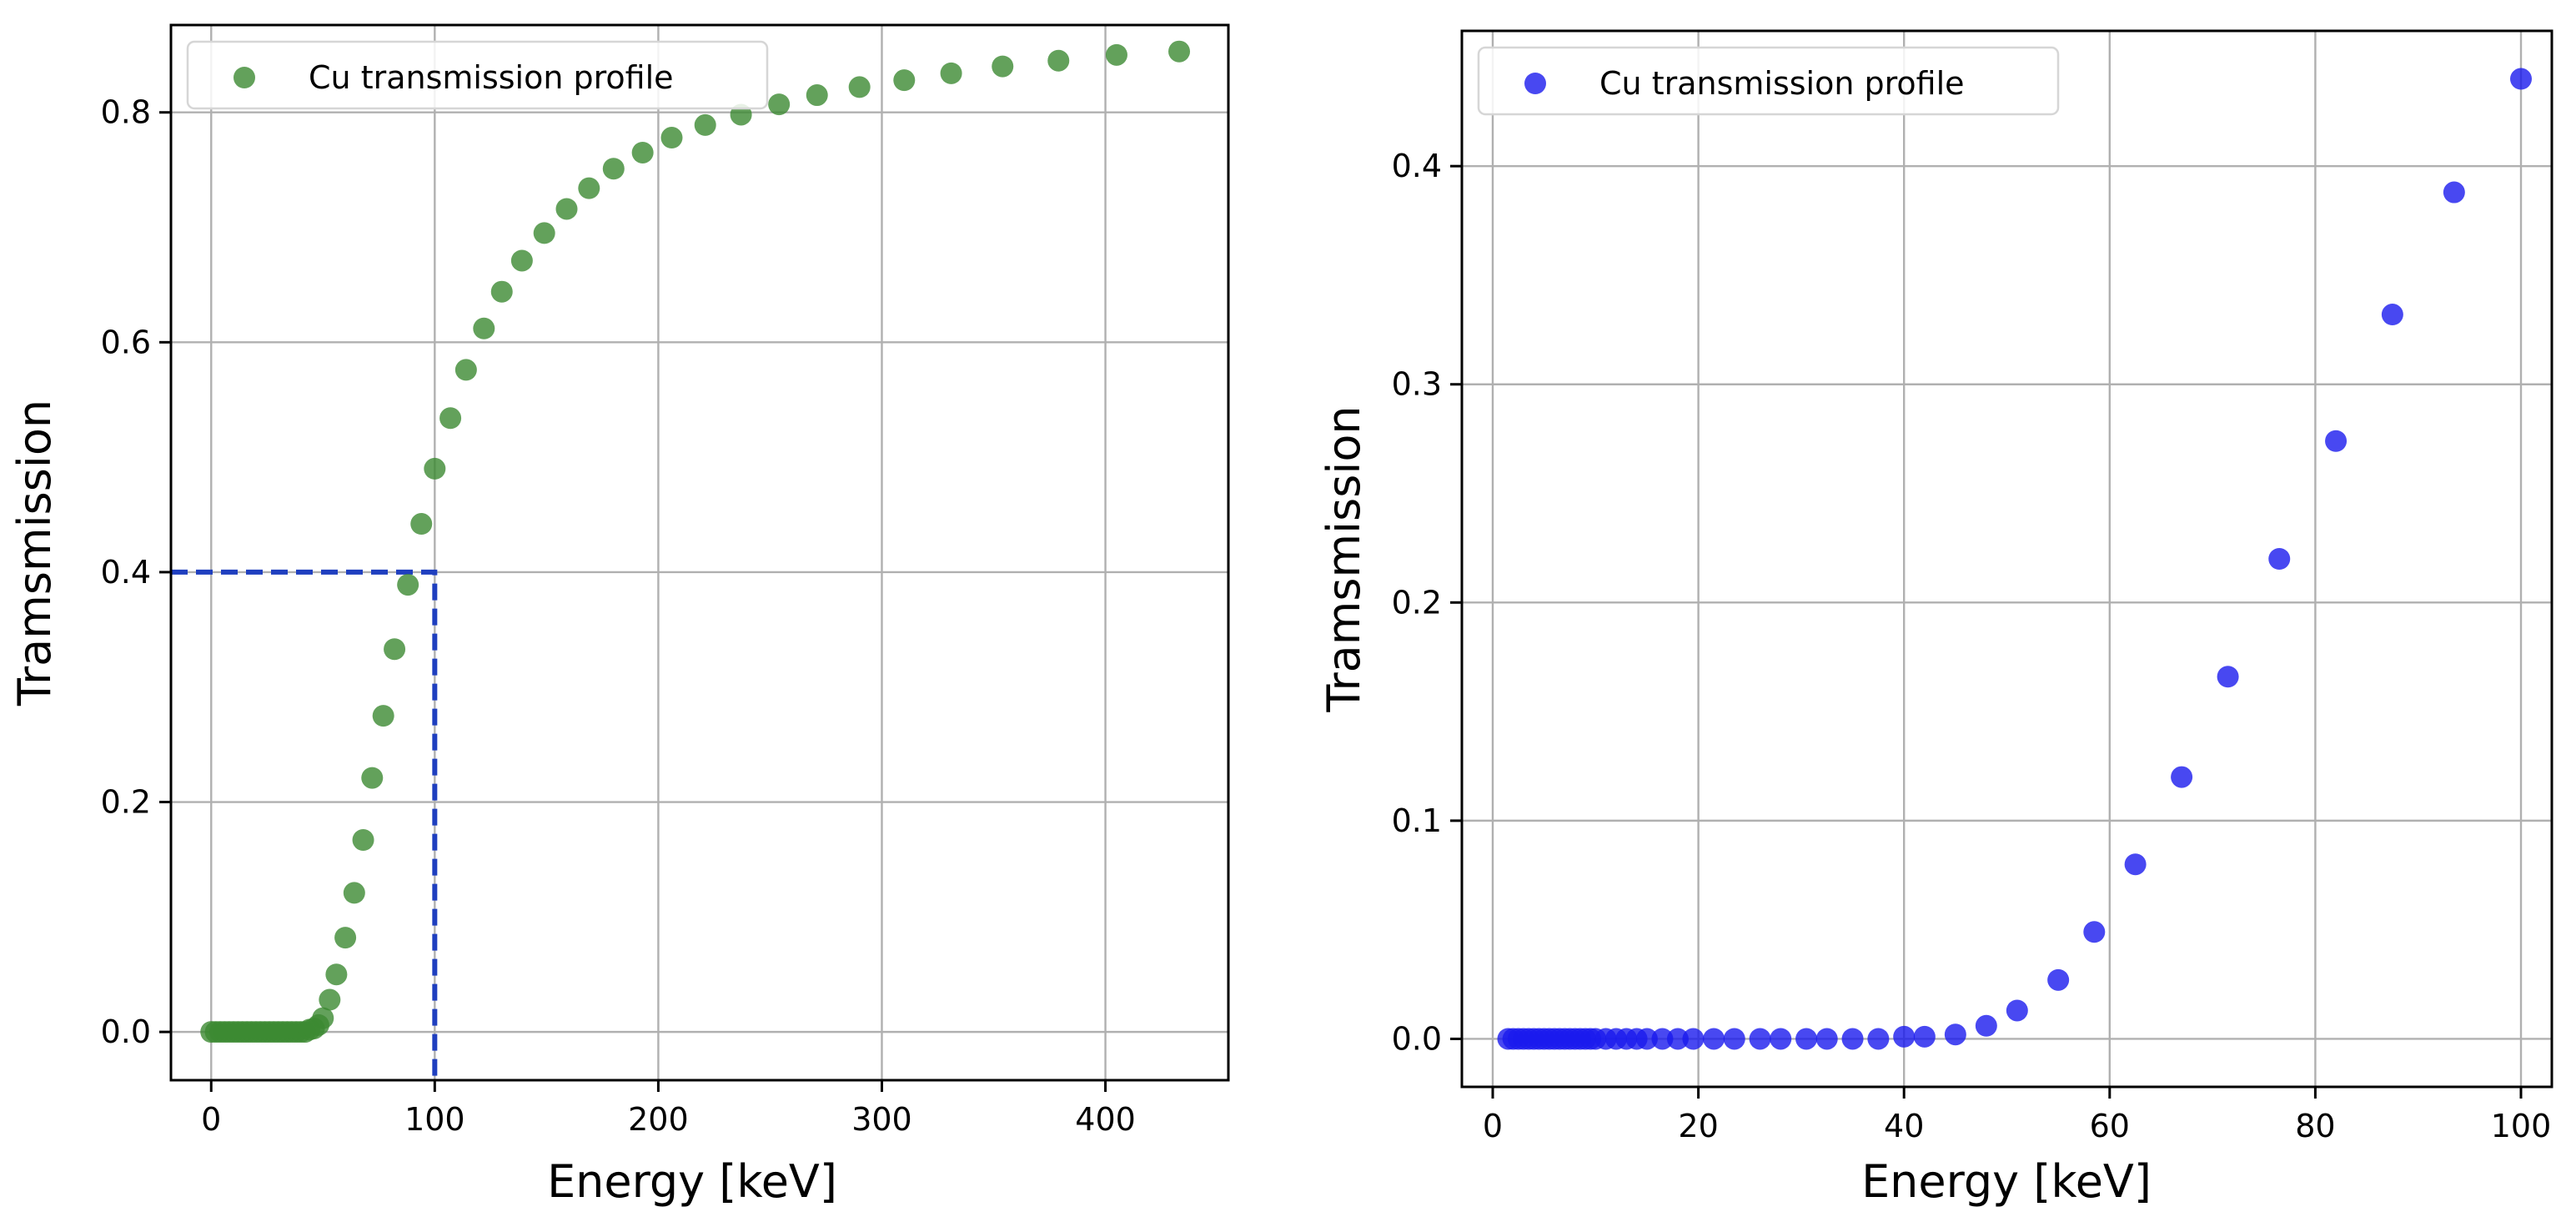 The image size is (2576, 1227). I want to click on reference-dashed-line, so click(304, 824).